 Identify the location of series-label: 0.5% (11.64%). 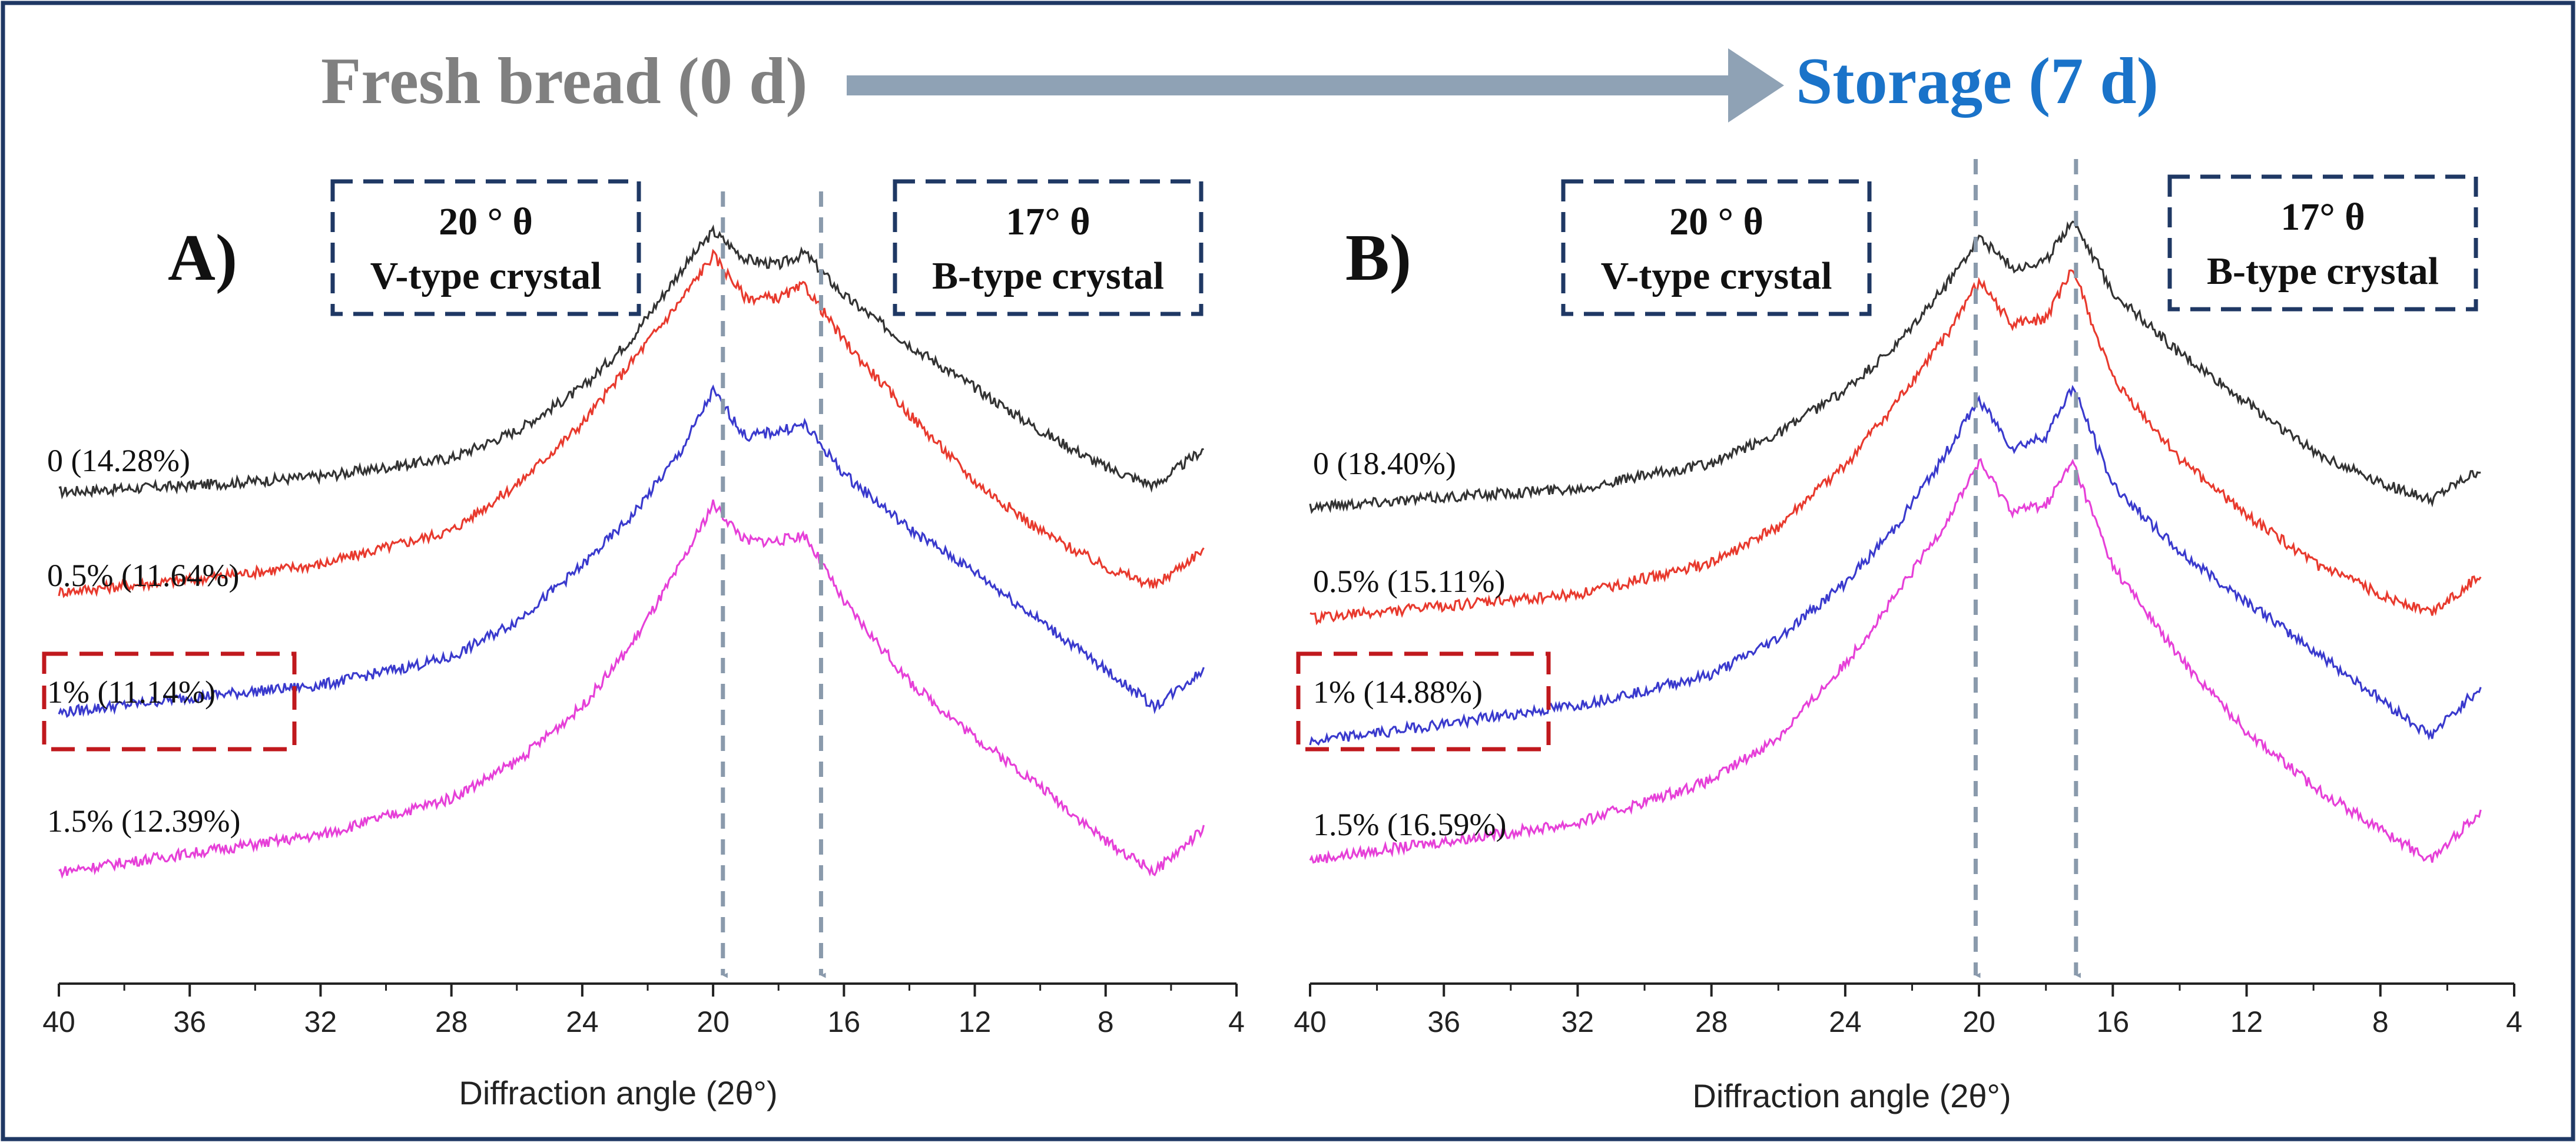
(143, 575).